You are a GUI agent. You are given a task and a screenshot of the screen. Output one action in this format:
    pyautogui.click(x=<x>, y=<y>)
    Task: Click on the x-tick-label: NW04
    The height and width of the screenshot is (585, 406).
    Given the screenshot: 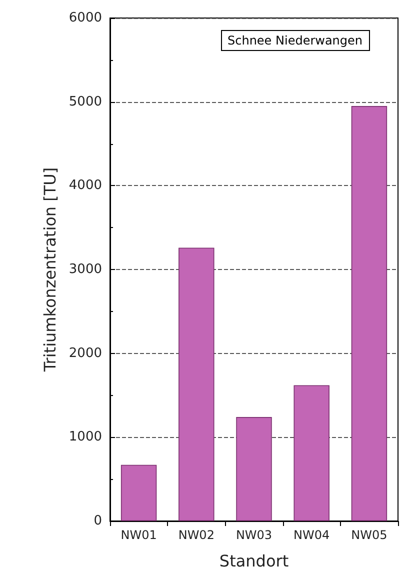 What is the action you would take?
    pyautogui.click(x=312, y=535)
    